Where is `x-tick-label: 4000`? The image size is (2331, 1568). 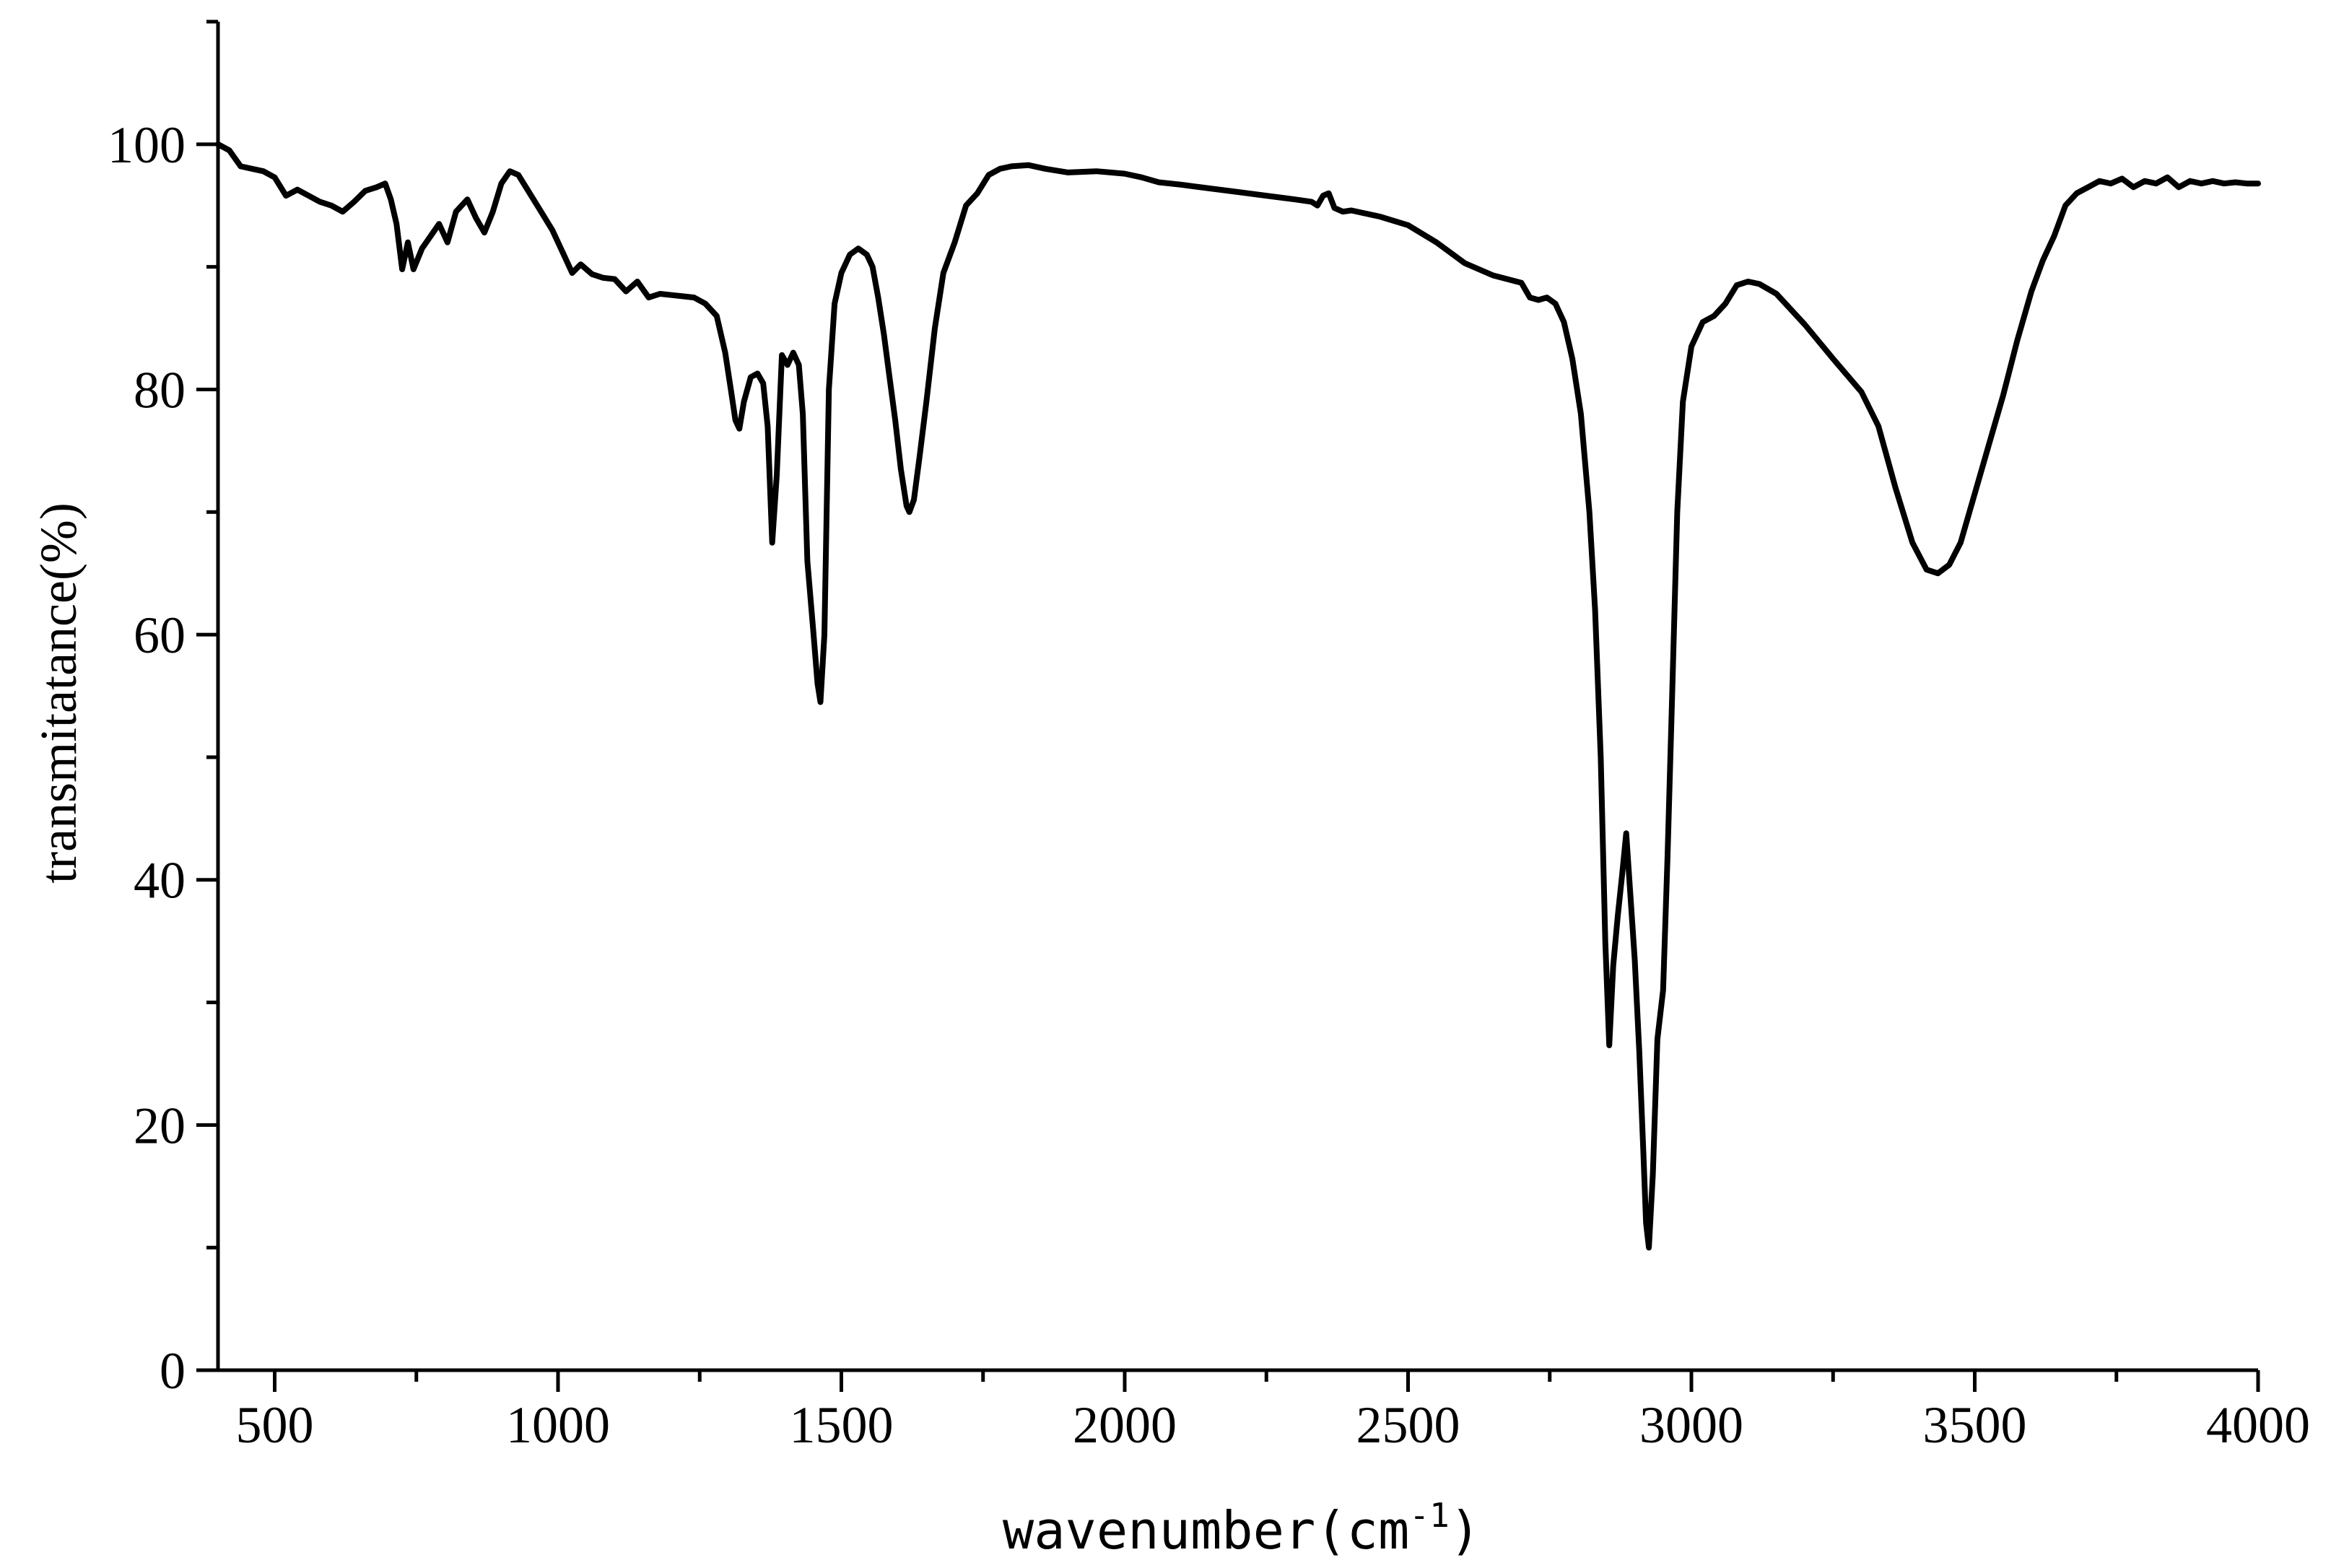 x-tick-label: 4000 is located at coordinates (2258, 1425).